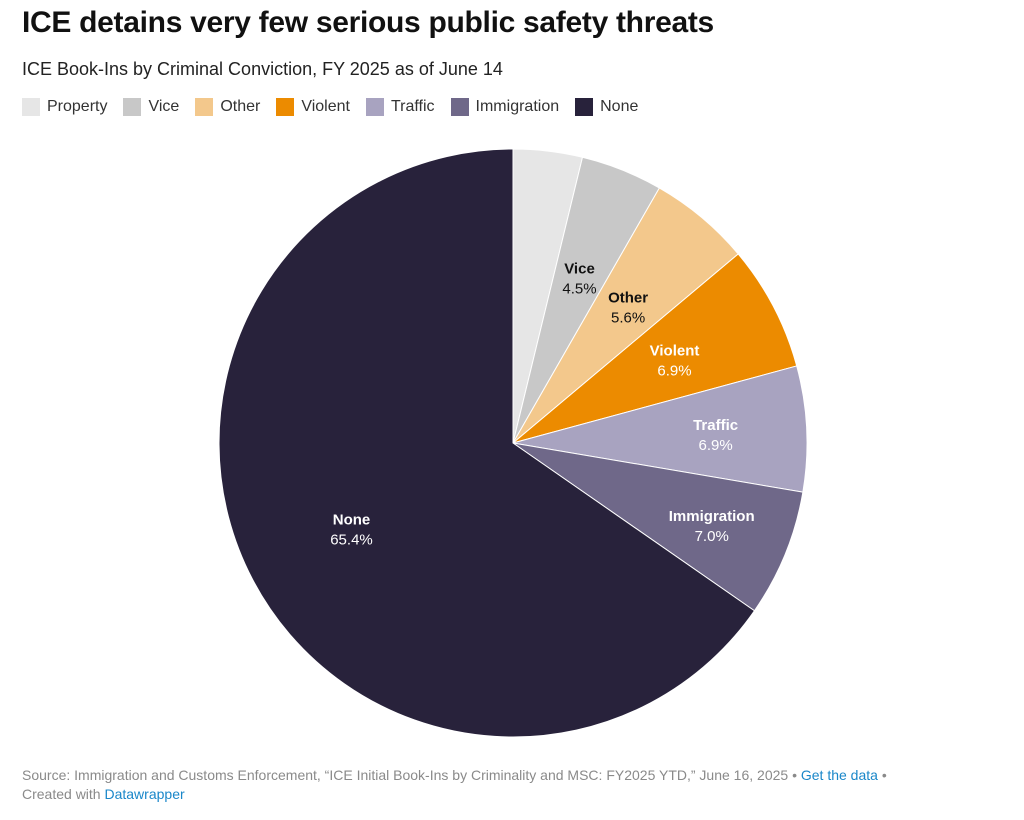  Describe the element at coordinates (674, 371) in the screenshot. I see `slice-label-value-violent: 6.9%` at that location.